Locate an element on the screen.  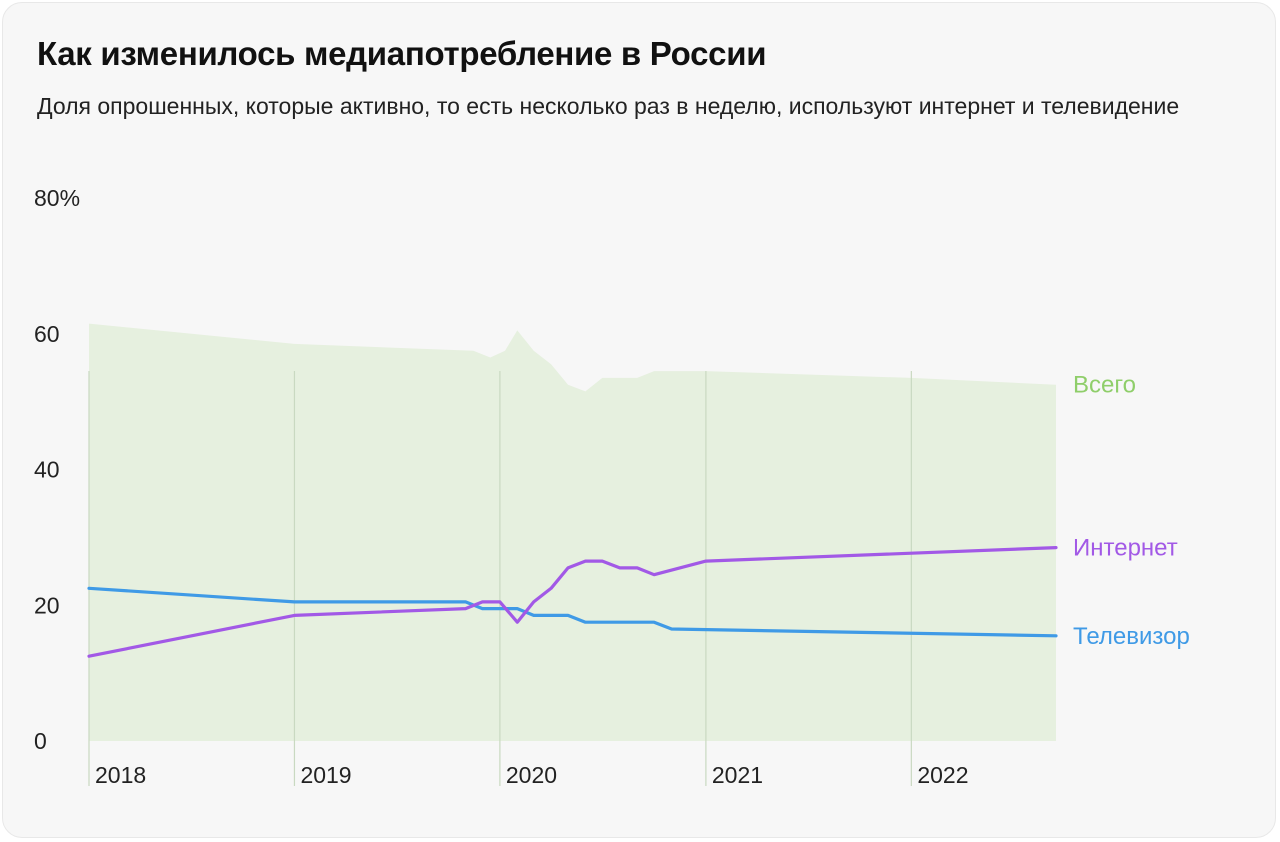
chart-title: Как изменилось медиапотребление в России is located at coordinates (402, 53).